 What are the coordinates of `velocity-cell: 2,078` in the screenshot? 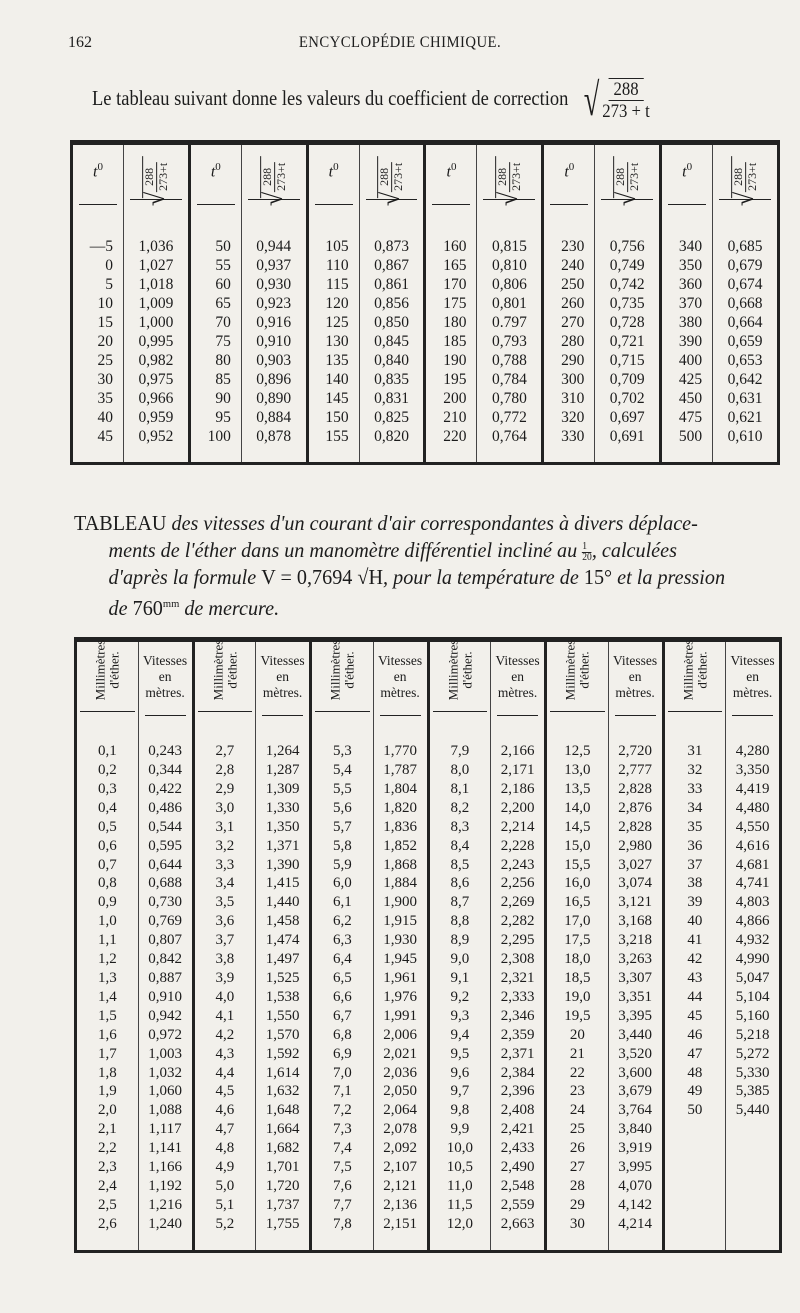 It's located at (400, 1130).